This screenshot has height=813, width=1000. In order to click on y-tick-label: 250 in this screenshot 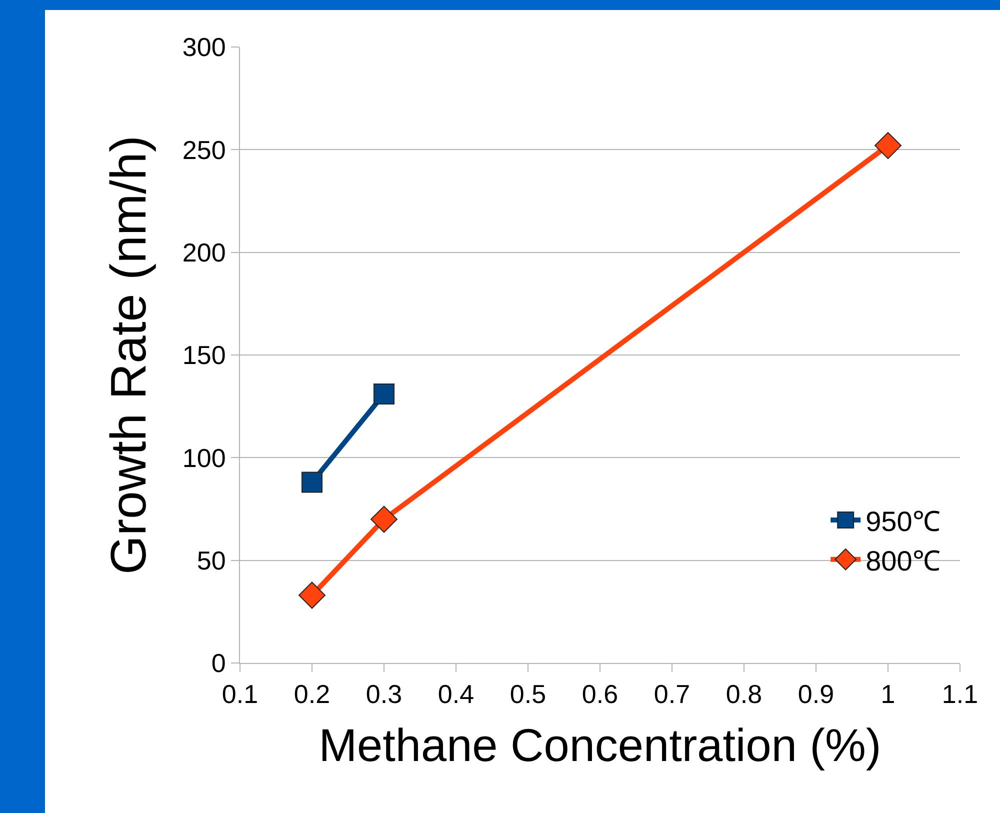, I will do `click(204, 149)`.